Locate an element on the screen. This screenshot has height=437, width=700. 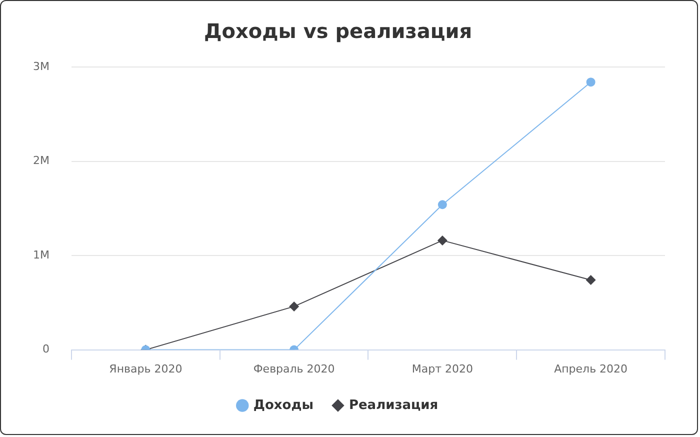
y-tick-label: 1M is located at coordinates (41, 255).